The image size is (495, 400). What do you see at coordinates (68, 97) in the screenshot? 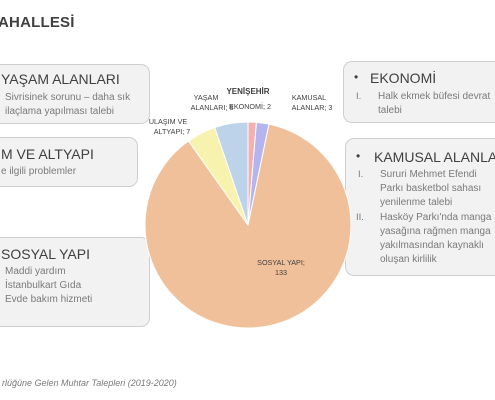
I see `yasam-alanlari-line1: Sivrisinek sorunu – daha sık` at bounding box center [68, 97].